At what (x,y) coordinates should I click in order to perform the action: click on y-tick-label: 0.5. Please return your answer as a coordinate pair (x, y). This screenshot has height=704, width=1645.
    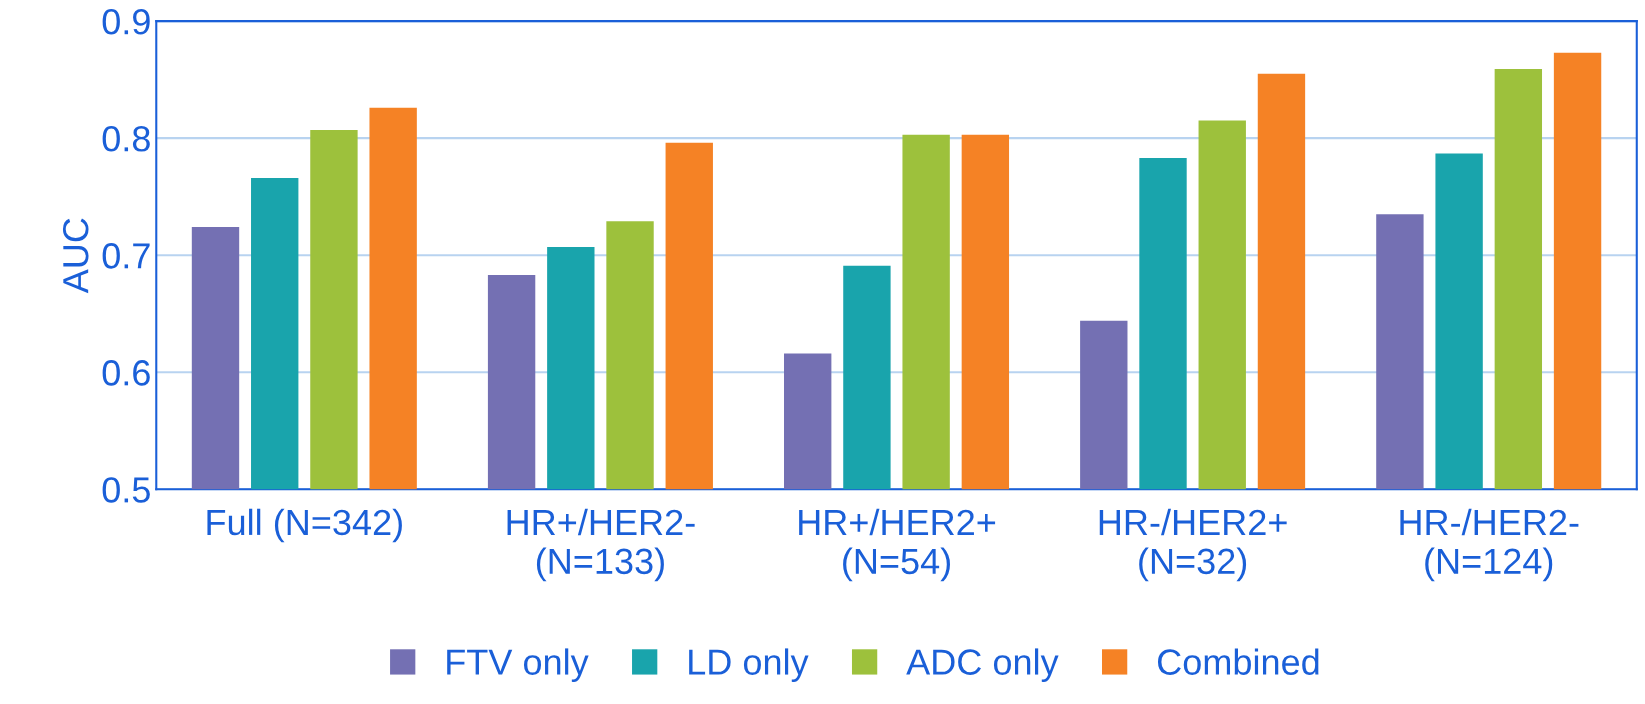
    Looking at the image, I should click on (126, 490).